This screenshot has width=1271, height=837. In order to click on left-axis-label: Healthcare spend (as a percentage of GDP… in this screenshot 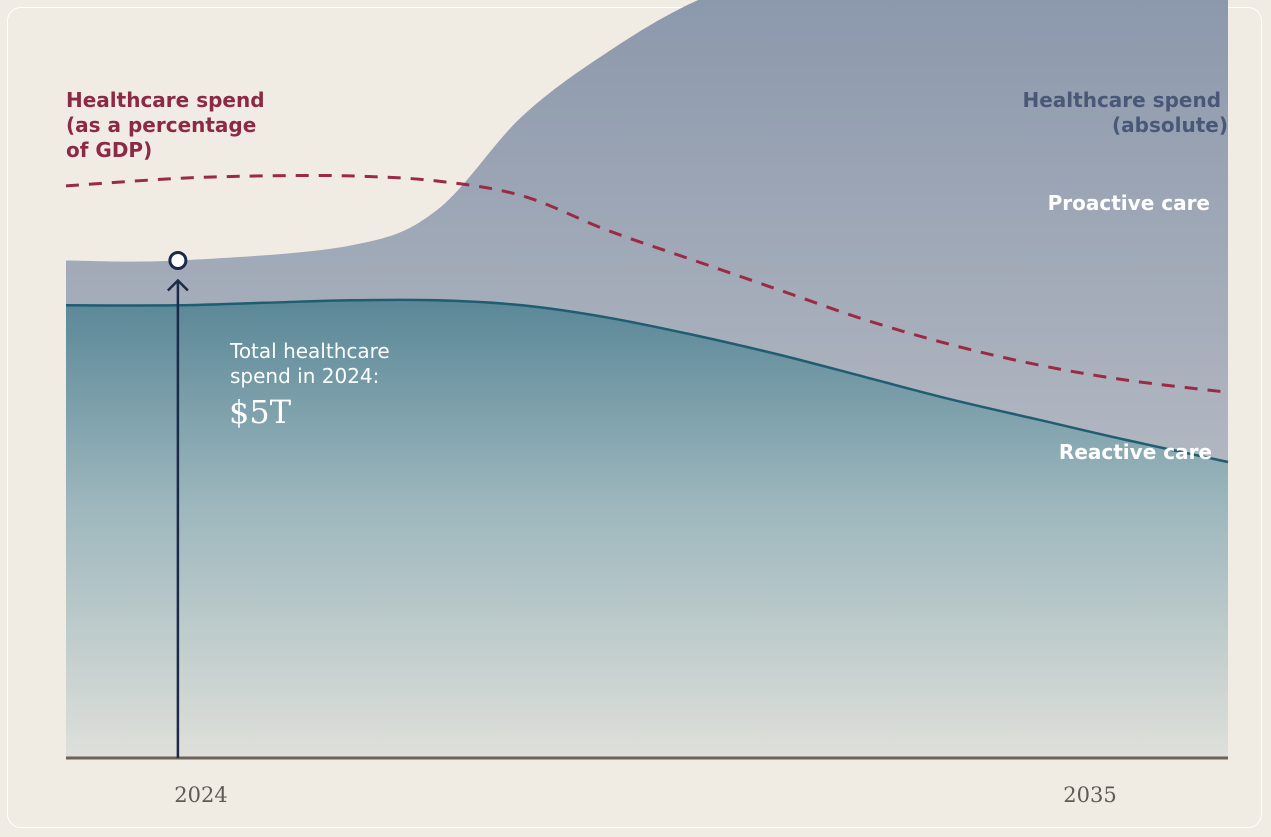, I will do `click(169, 125)`.